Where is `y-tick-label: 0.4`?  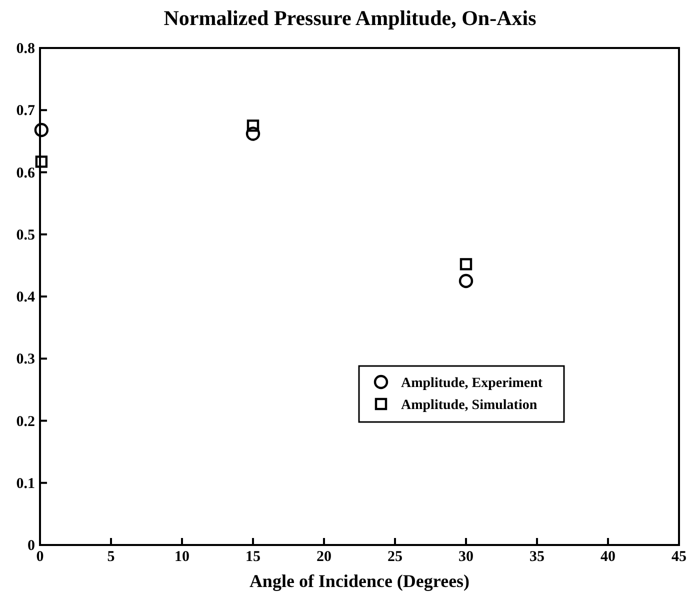
y-tick-label: 0.4 is located at coordinates (26, 298).